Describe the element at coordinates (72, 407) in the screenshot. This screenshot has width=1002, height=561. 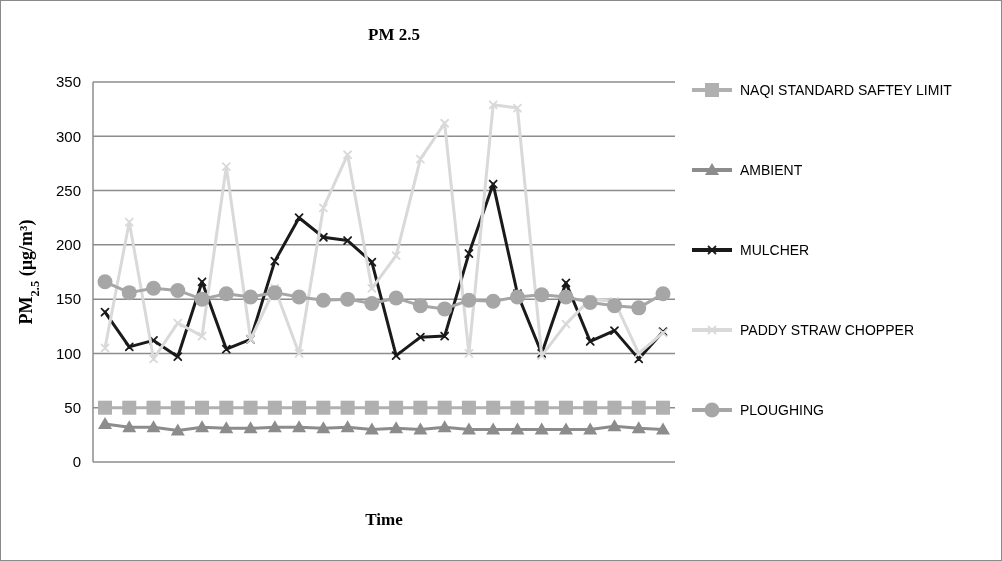
I see `y-tick-label: 50` at that location.